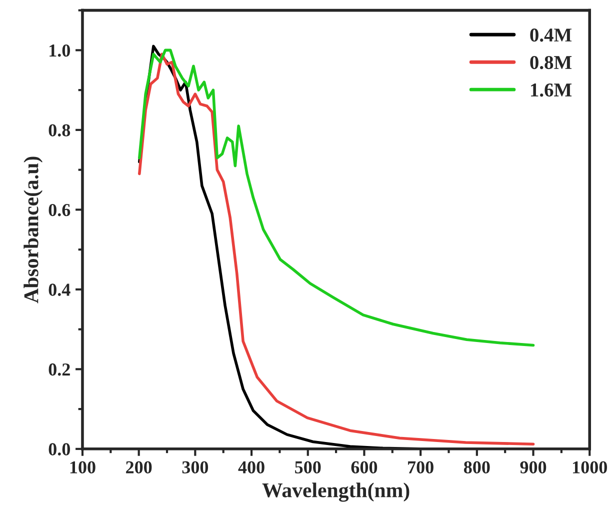 The image size is (611, 516). What do you see at coordinates (83, 467) in the screenshot?
I see `x-tick-label: 100` at bounding box center [83, 467].